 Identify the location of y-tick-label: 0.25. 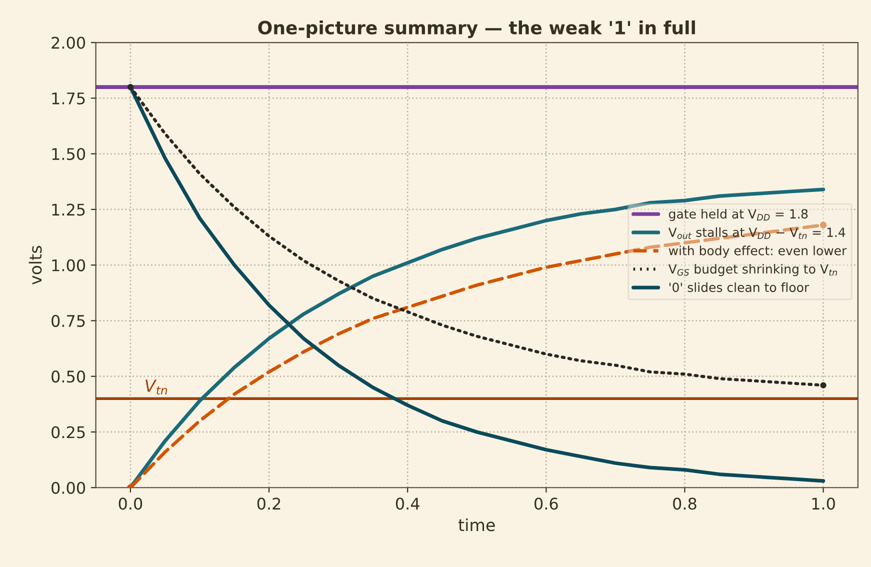
(68, 432).